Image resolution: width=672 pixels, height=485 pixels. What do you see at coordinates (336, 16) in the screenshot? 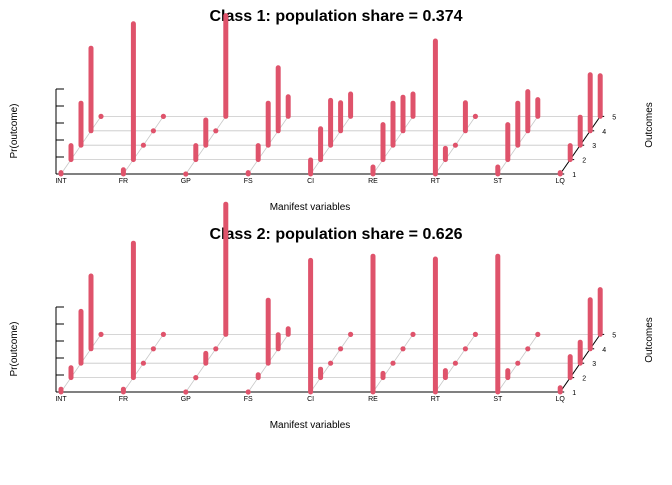
I see `panel-title: Class 1: population share = 0.374` at bounding box center [336, 16].